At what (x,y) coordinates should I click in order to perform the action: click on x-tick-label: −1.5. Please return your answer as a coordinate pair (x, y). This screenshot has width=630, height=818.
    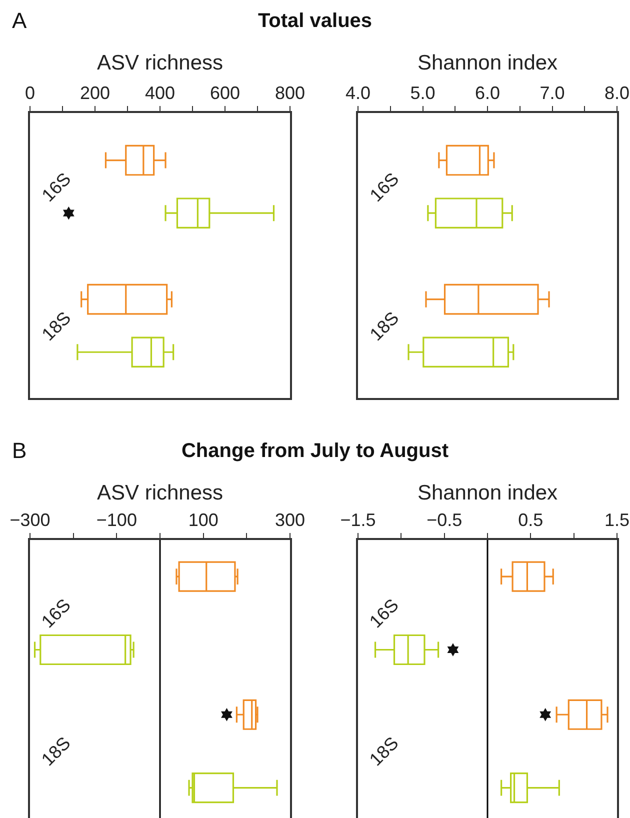
    Looking at the image, I should click on (358, 520).